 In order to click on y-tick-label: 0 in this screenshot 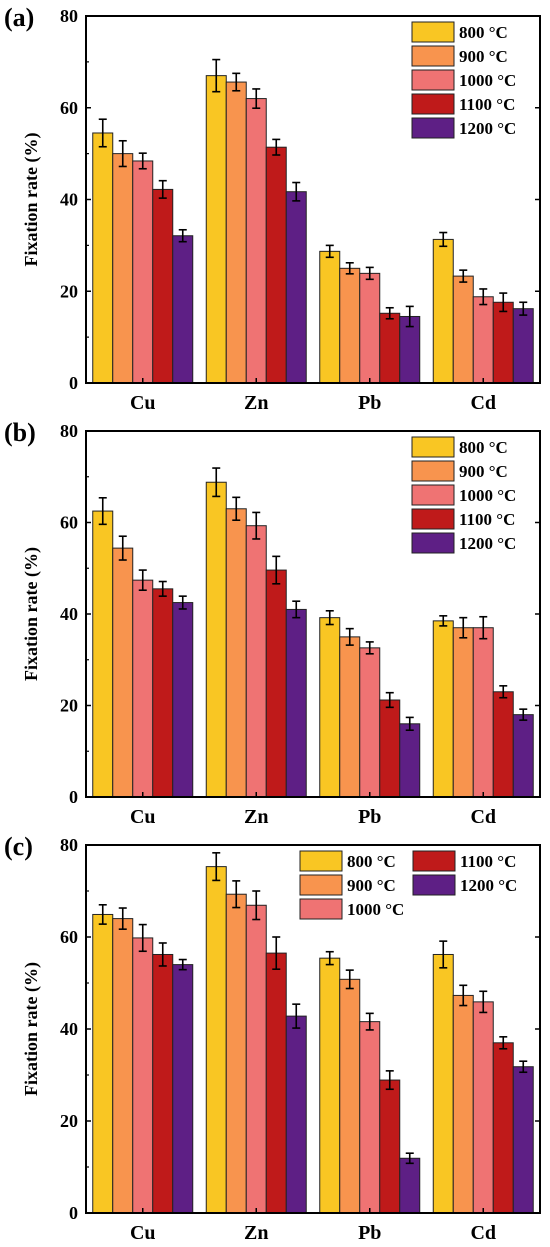, I will do `click(73, 1213)`.